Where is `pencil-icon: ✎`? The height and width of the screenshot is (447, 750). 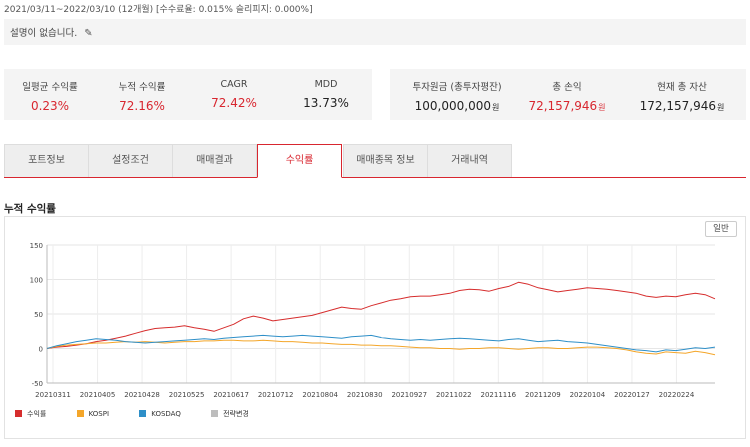
pencil-icon: ✎ is located at coordinates (88, 33).